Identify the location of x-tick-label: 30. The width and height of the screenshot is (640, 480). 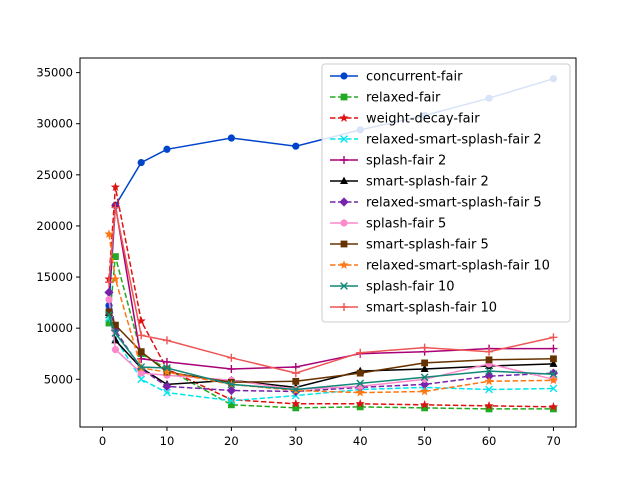
(295, 441).